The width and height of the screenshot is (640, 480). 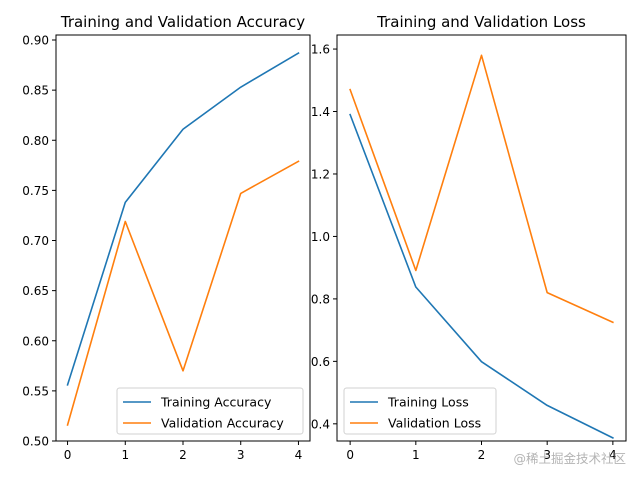 I want to click on legend-label-2: Validation Loss, so click(x=434, y=423).